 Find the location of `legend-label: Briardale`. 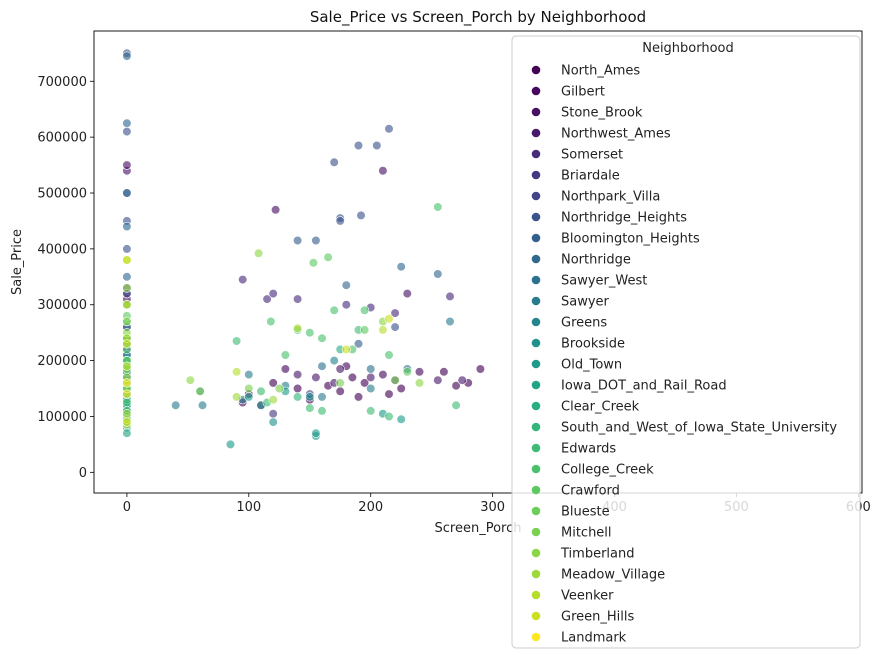

legend-label: Briardale is located at coordinates (590, 176).